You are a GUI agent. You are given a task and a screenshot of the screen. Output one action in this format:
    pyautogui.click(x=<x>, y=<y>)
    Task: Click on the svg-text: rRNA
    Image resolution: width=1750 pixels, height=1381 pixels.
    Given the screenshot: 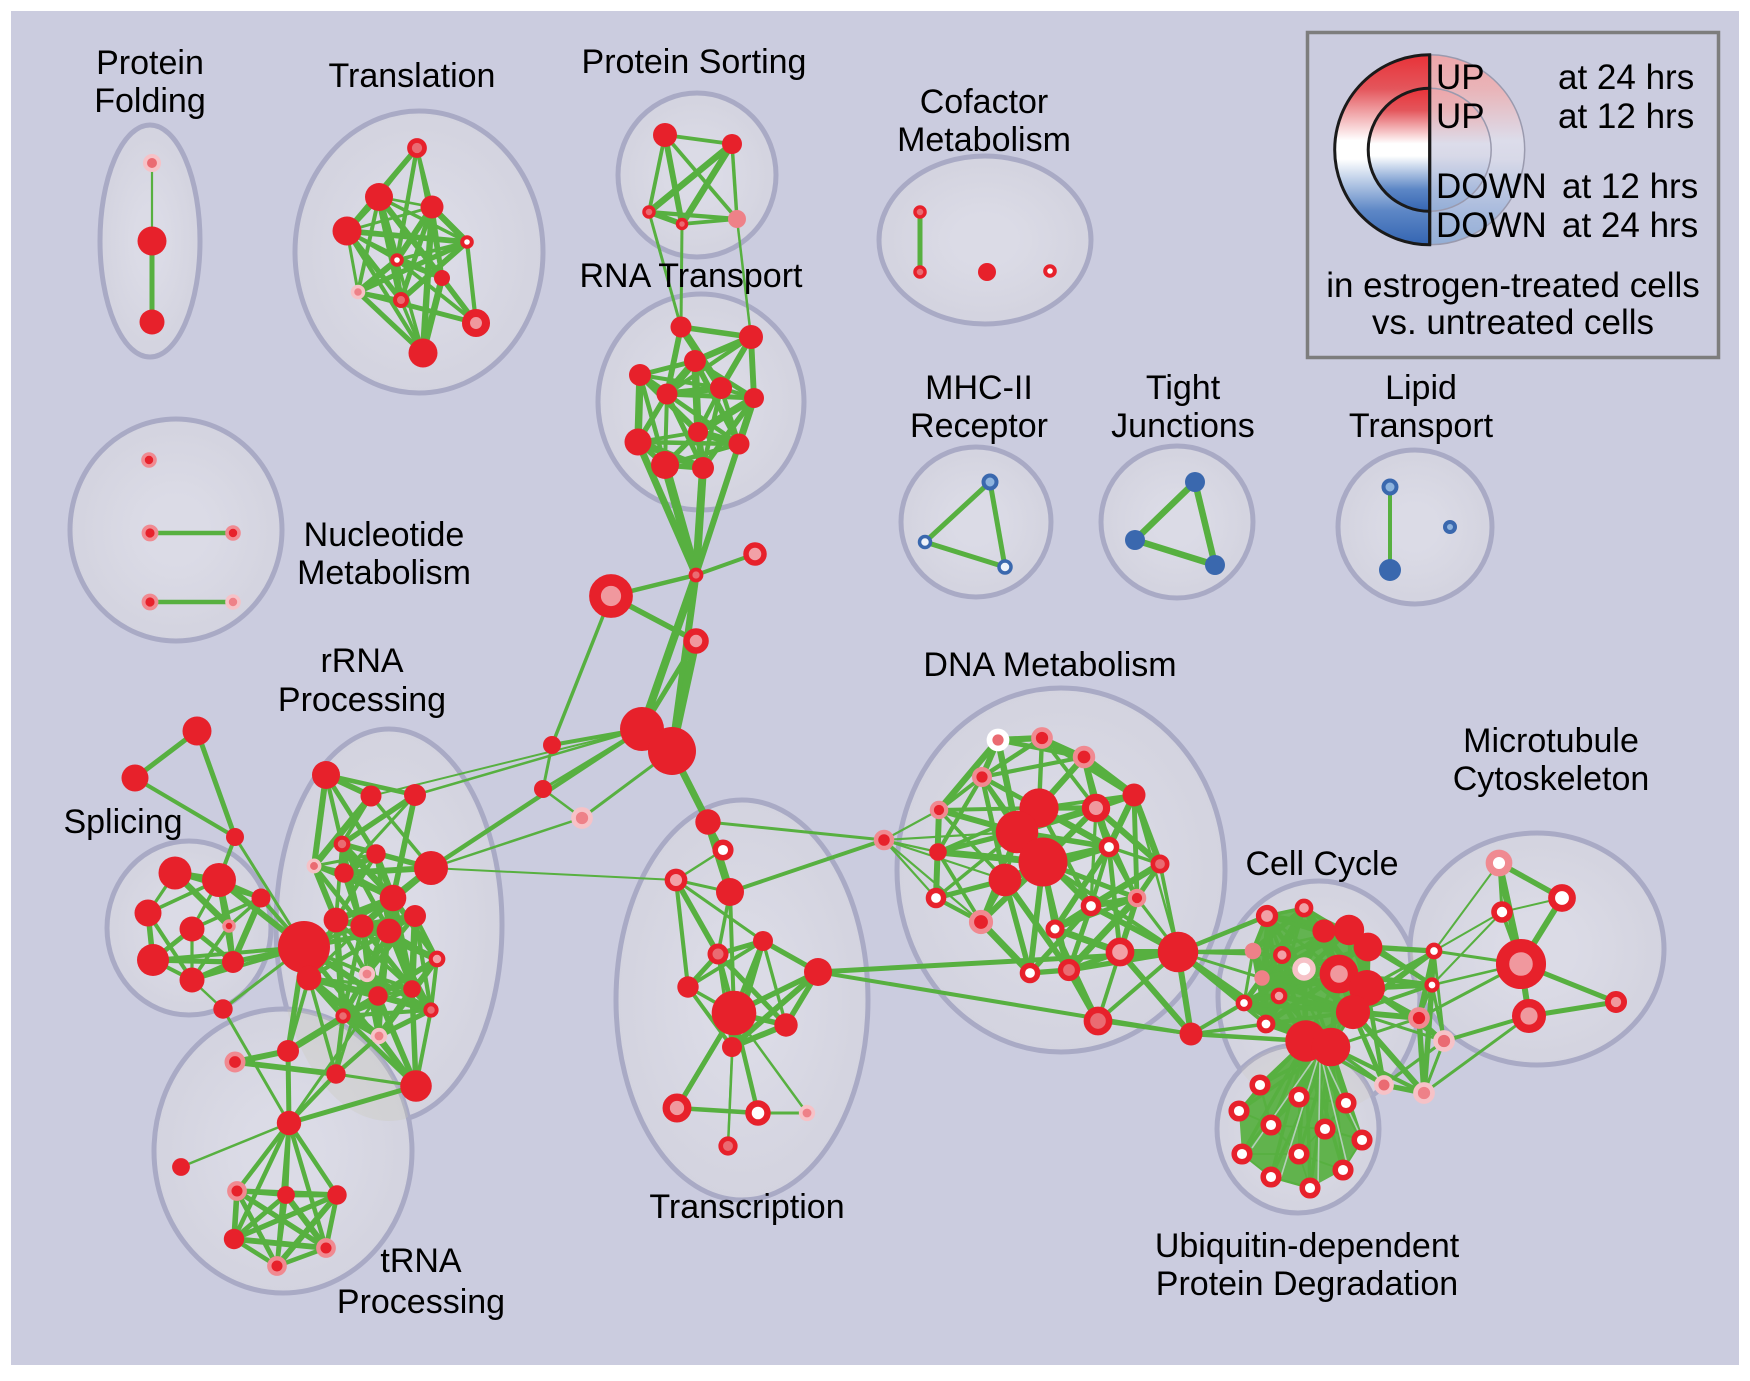 What is the action you would take?
    pyautogui.click(x=361, y=661)
    